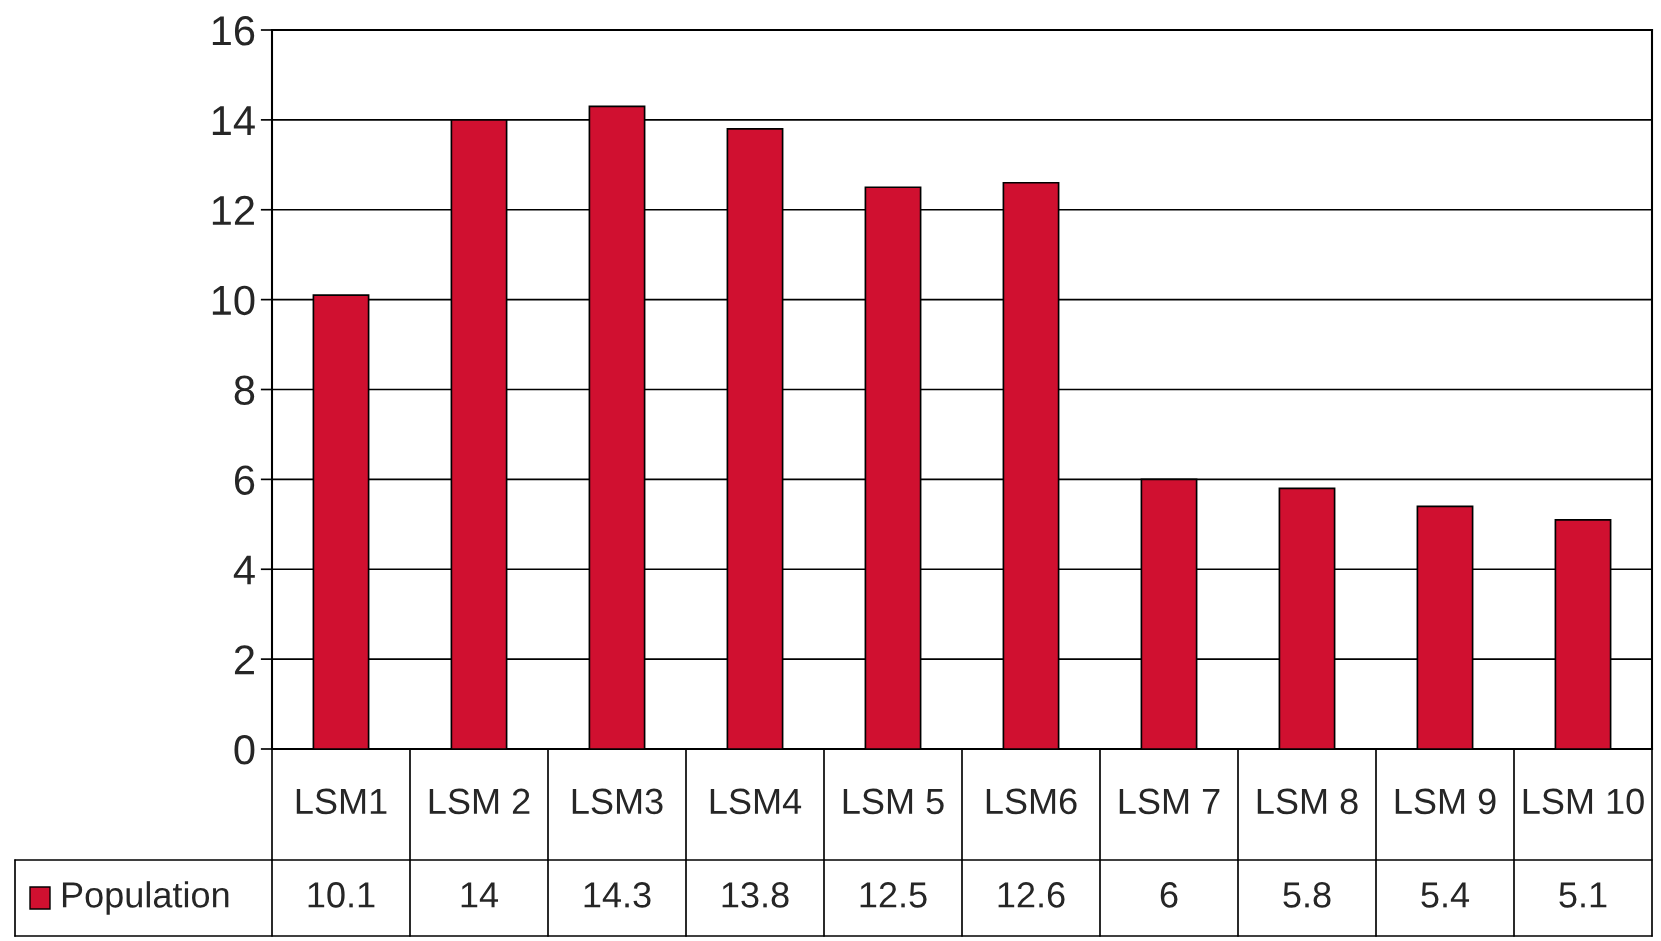 The width and height of the screenshot is (1661, 941). What do you see at coordinates (1031, 801) in the screenshot?
I see `x-tick-label: LSM6` at bounding box center [1031, 801].